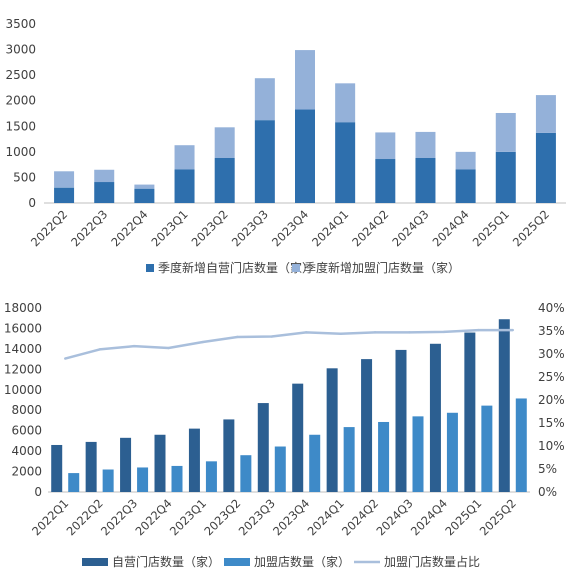 The height and width of the screenshot is (575, 570). Describe the element at coordinates (302, 561) in the screenshot. I see `legend-label: 加盟店数量（家）` at that location.